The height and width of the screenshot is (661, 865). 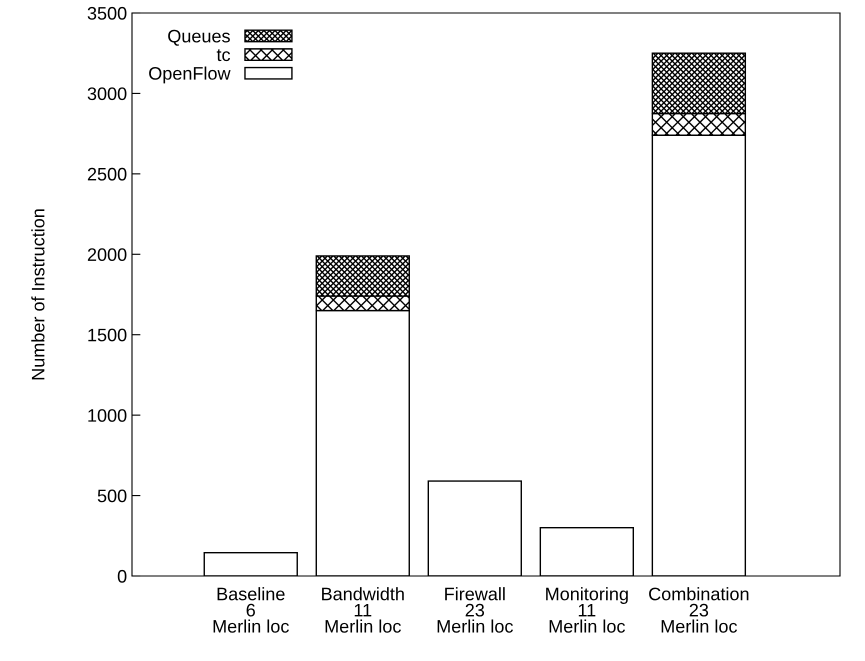 I want to click on x-tick-label: Baseline 6 Merlin loc, so click(x=251, y=610).